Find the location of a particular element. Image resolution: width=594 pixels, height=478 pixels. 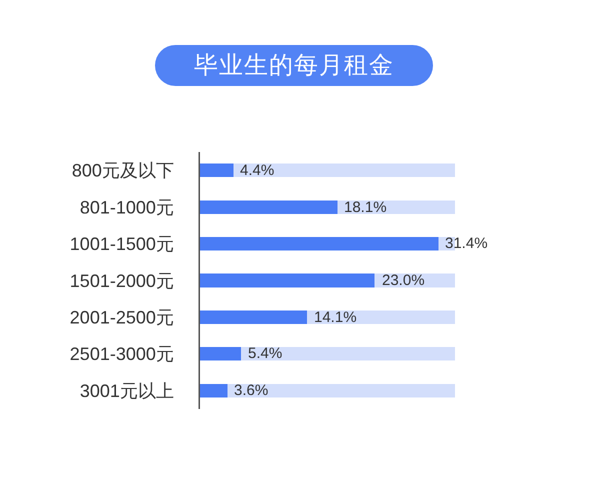

data-label: 18.1% is located at coordinates (365, 207).